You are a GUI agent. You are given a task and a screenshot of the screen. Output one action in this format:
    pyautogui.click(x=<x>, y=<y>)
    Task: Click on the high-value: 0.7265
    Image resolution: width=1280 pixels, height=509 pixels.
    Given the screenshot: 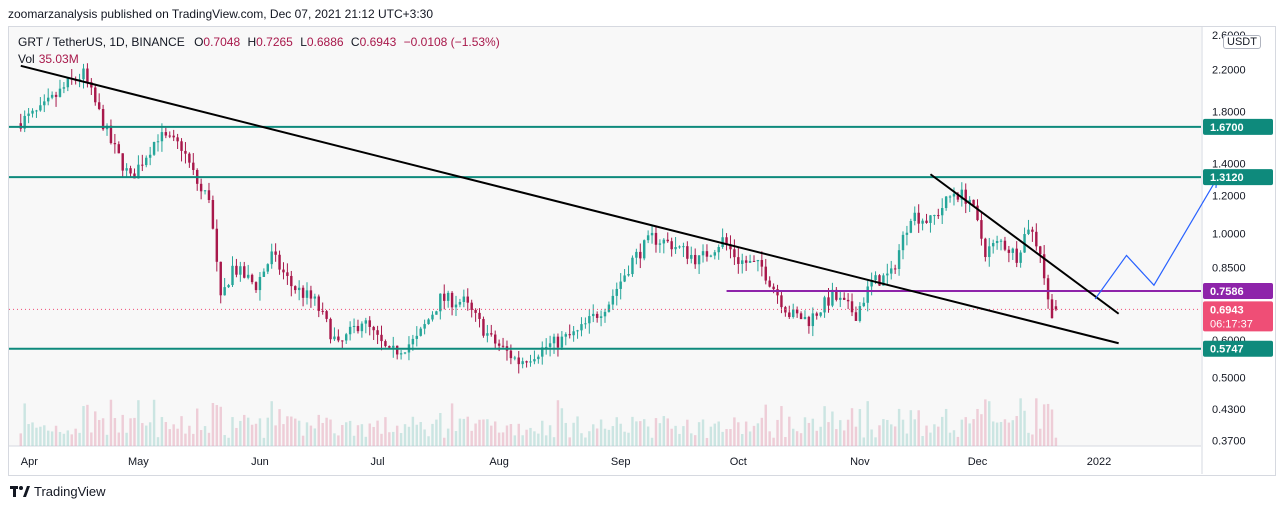 What is the action you would take?
    pyautogui.click(x=274, y=42)
    